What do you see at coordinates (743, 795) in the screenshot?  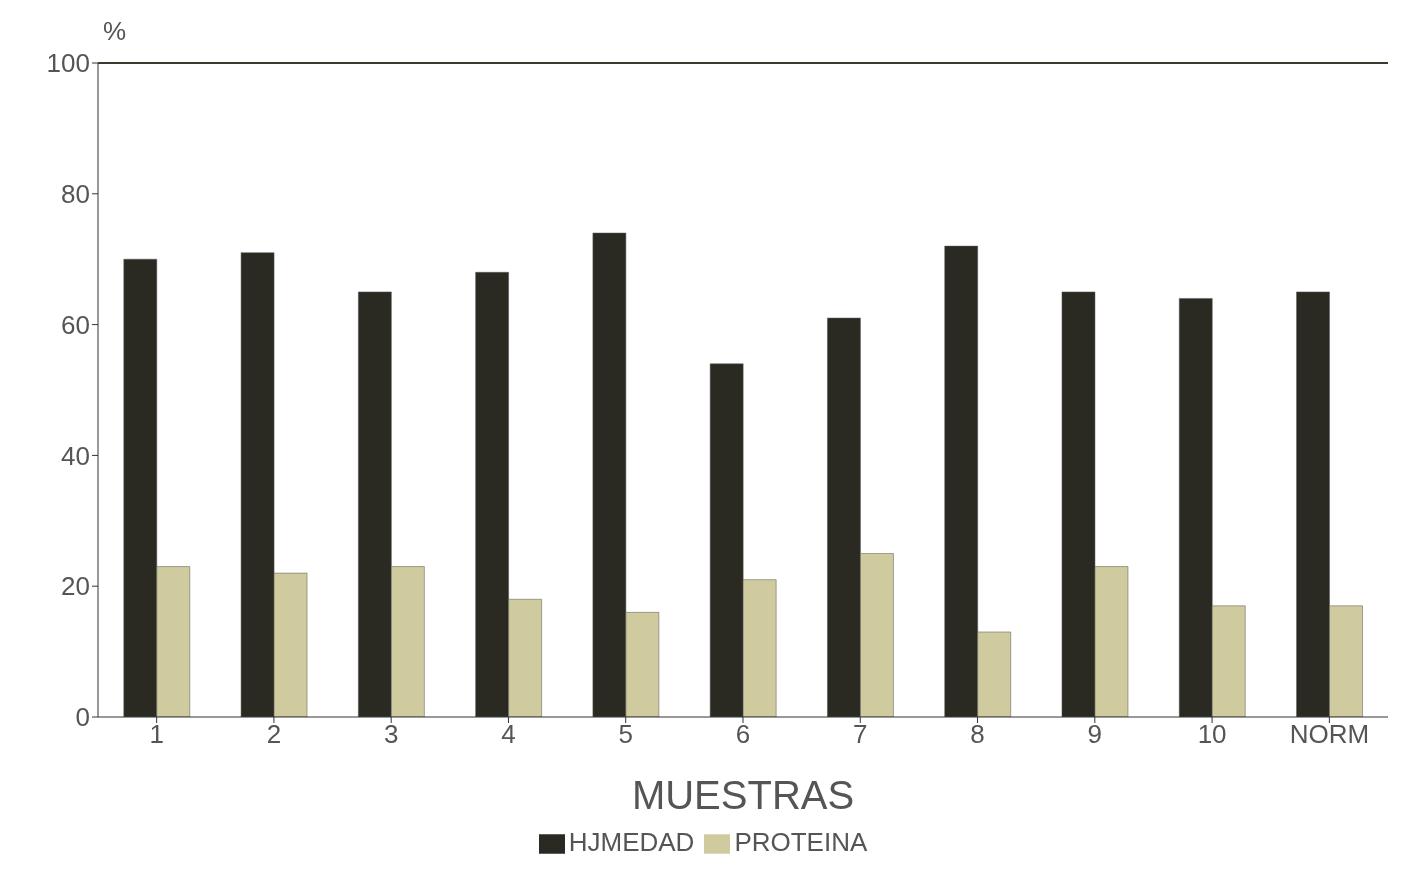 I see `x-axis-title: MUESTRAS` at bounding box center [743, 795].